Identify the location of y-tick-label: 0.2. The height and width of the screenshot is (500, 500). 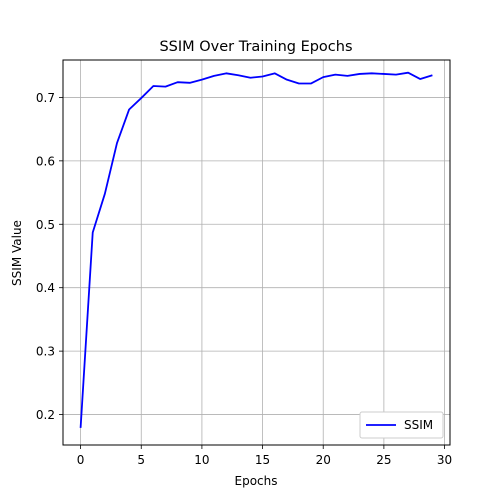
(45, 415).